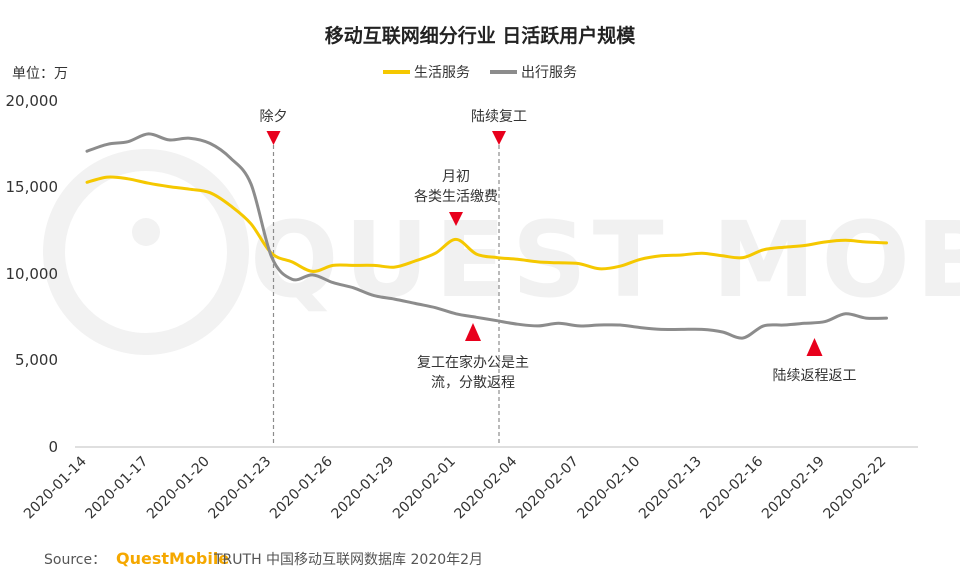  What do you see at coordinates (348, 560) in the screenshot?
I see `source-suffix: TRUTH 中国移动互联网数据库 2020年2月` at bounding box center [348, 560].